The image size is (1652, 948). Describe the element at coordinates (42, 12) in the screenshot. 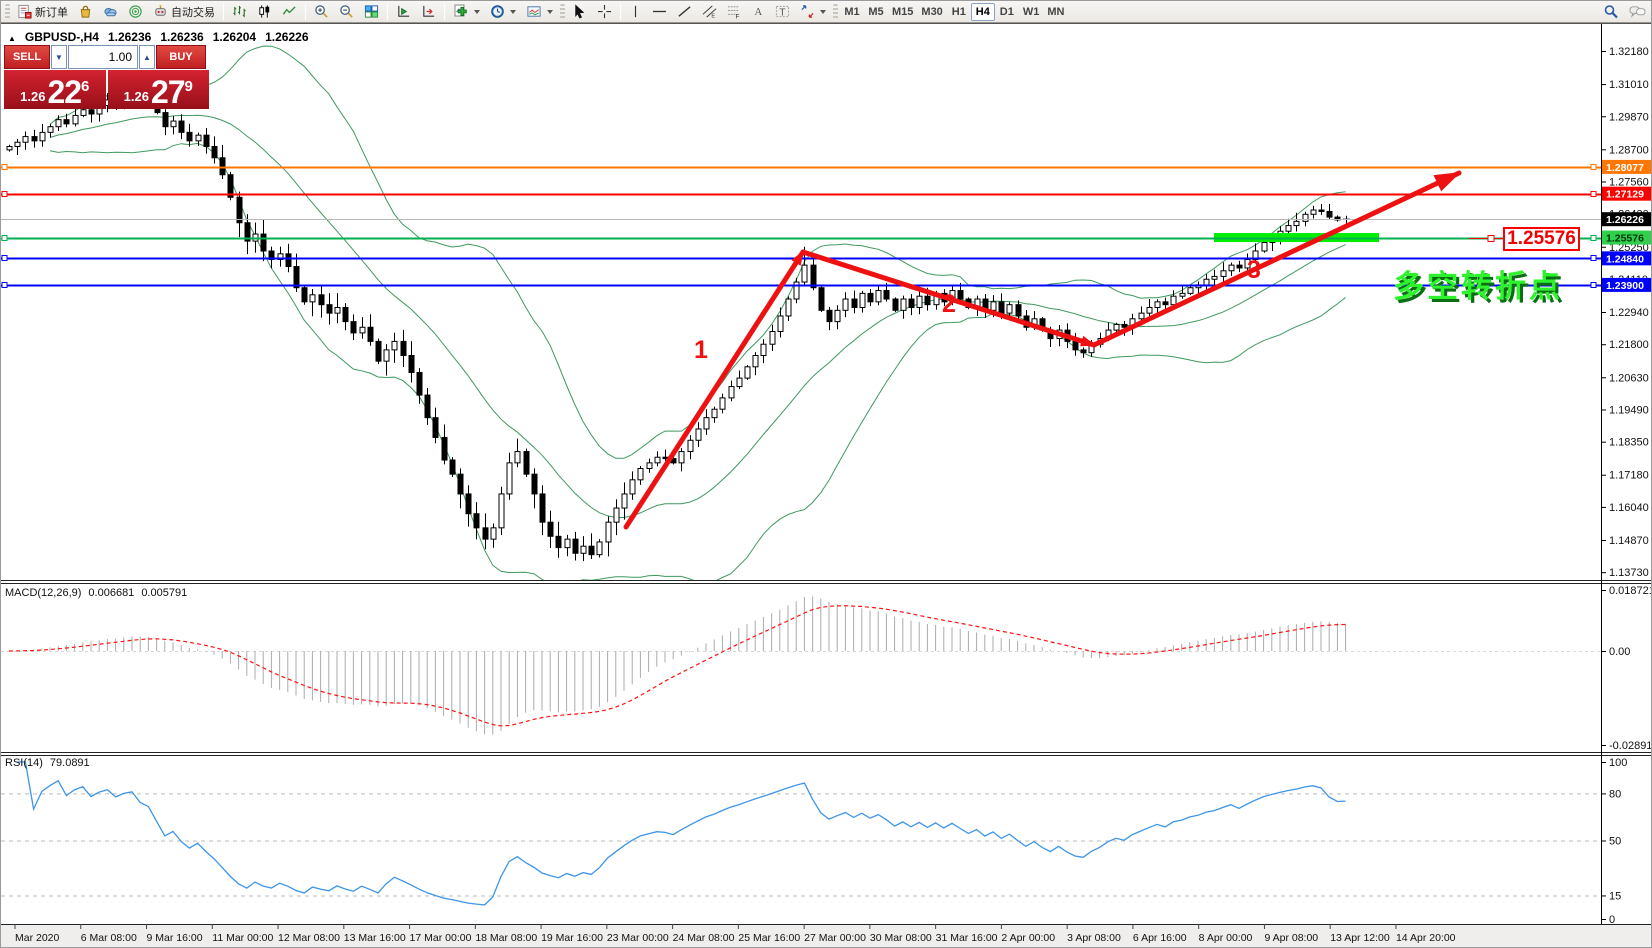

I see `new-order-button: 新订单` at that location.